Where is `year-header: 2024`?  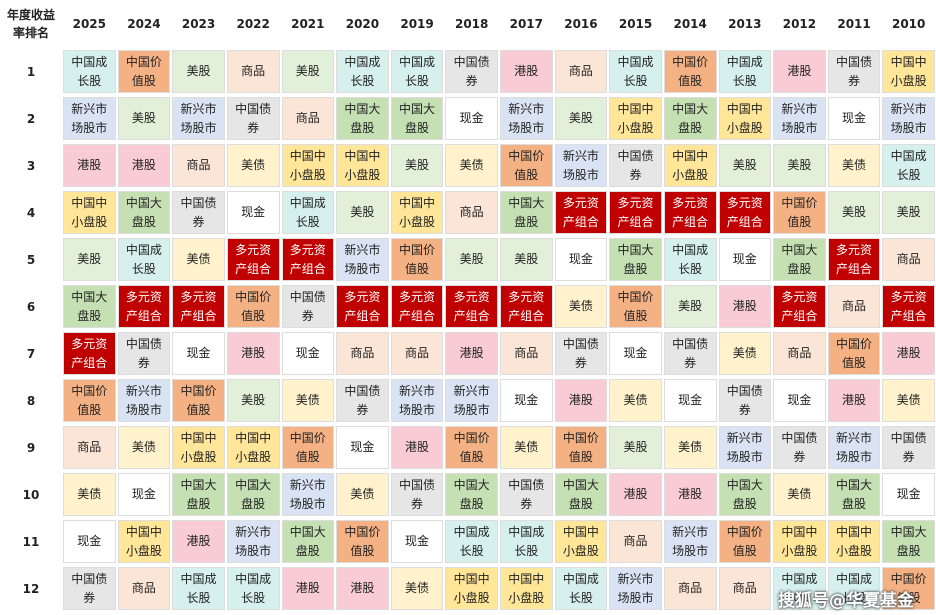 year-header: 2024 is located at coordinates (144, 24).